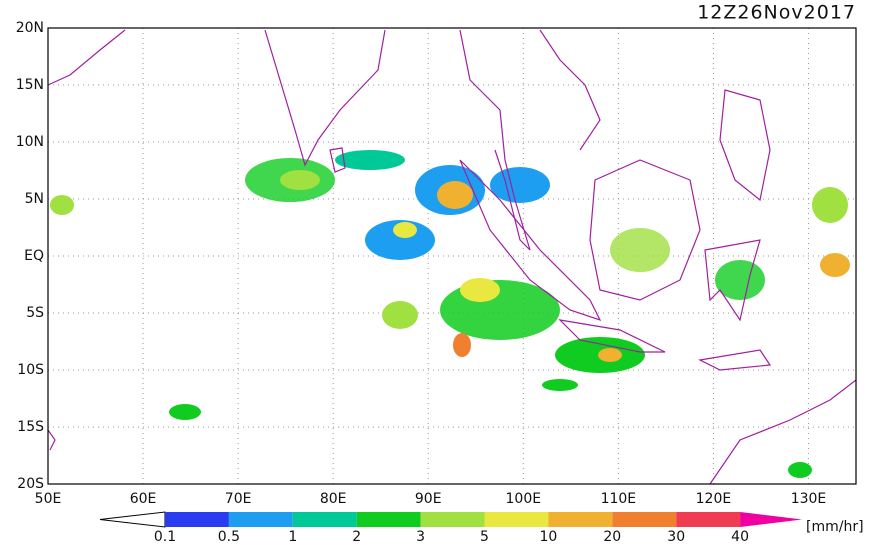 Image resolution: width=880 pixels, height=548 pixels. I want to click on lat-label: 20S, so click(30, 484).